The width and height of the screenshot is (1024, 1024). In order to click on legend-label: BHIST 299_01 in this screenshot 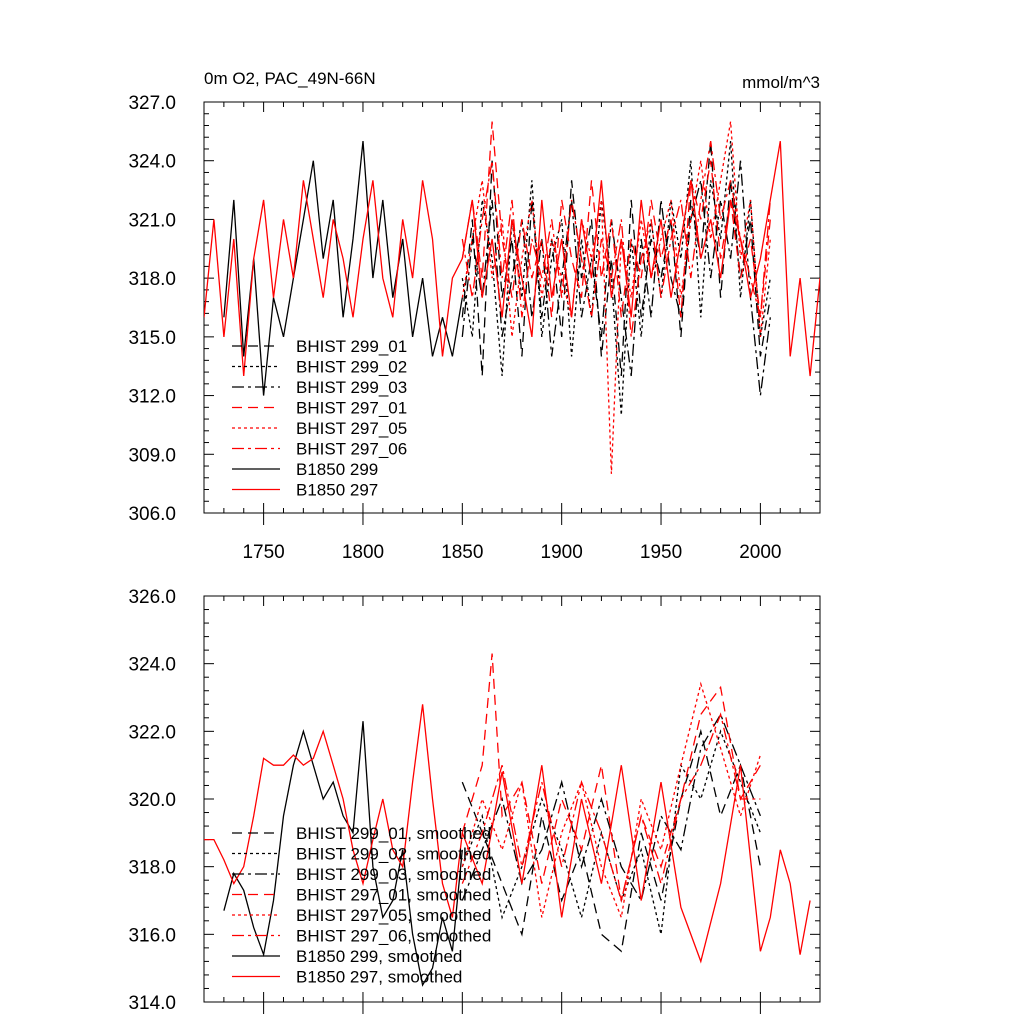, I will do `click(351, 346)`.